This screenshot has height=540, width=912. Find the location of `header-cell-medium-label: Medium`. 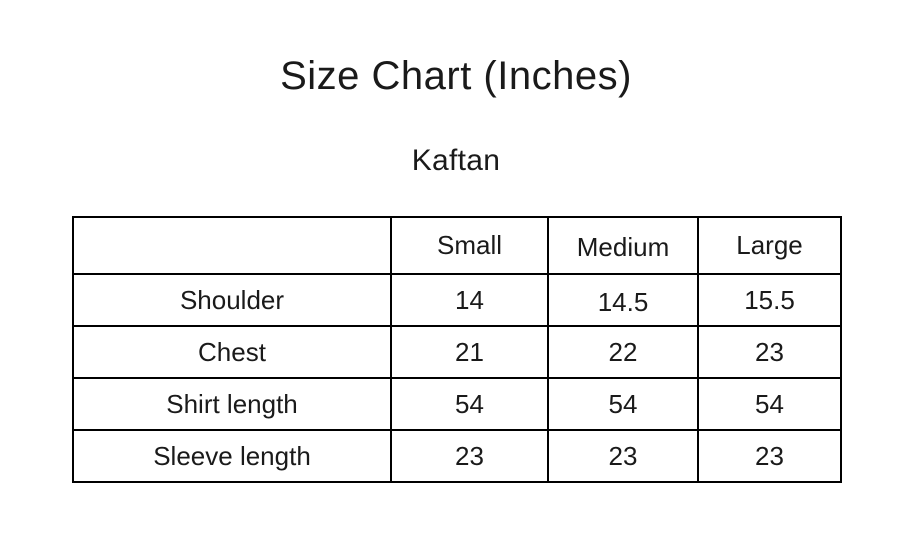

header-cell-medium-label: Medium is located at coordinates (623, 247).